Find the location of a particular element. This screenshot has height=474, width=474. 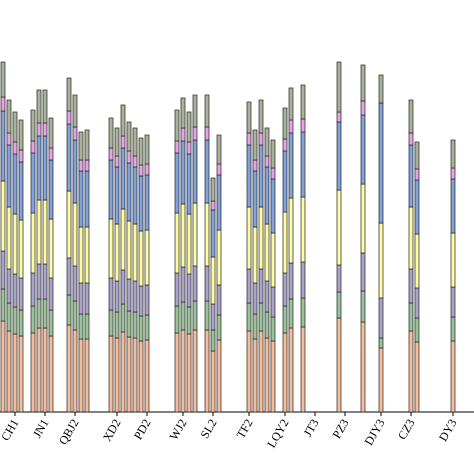

x-tick-label: JN1 is located at coordinates (41, 429).